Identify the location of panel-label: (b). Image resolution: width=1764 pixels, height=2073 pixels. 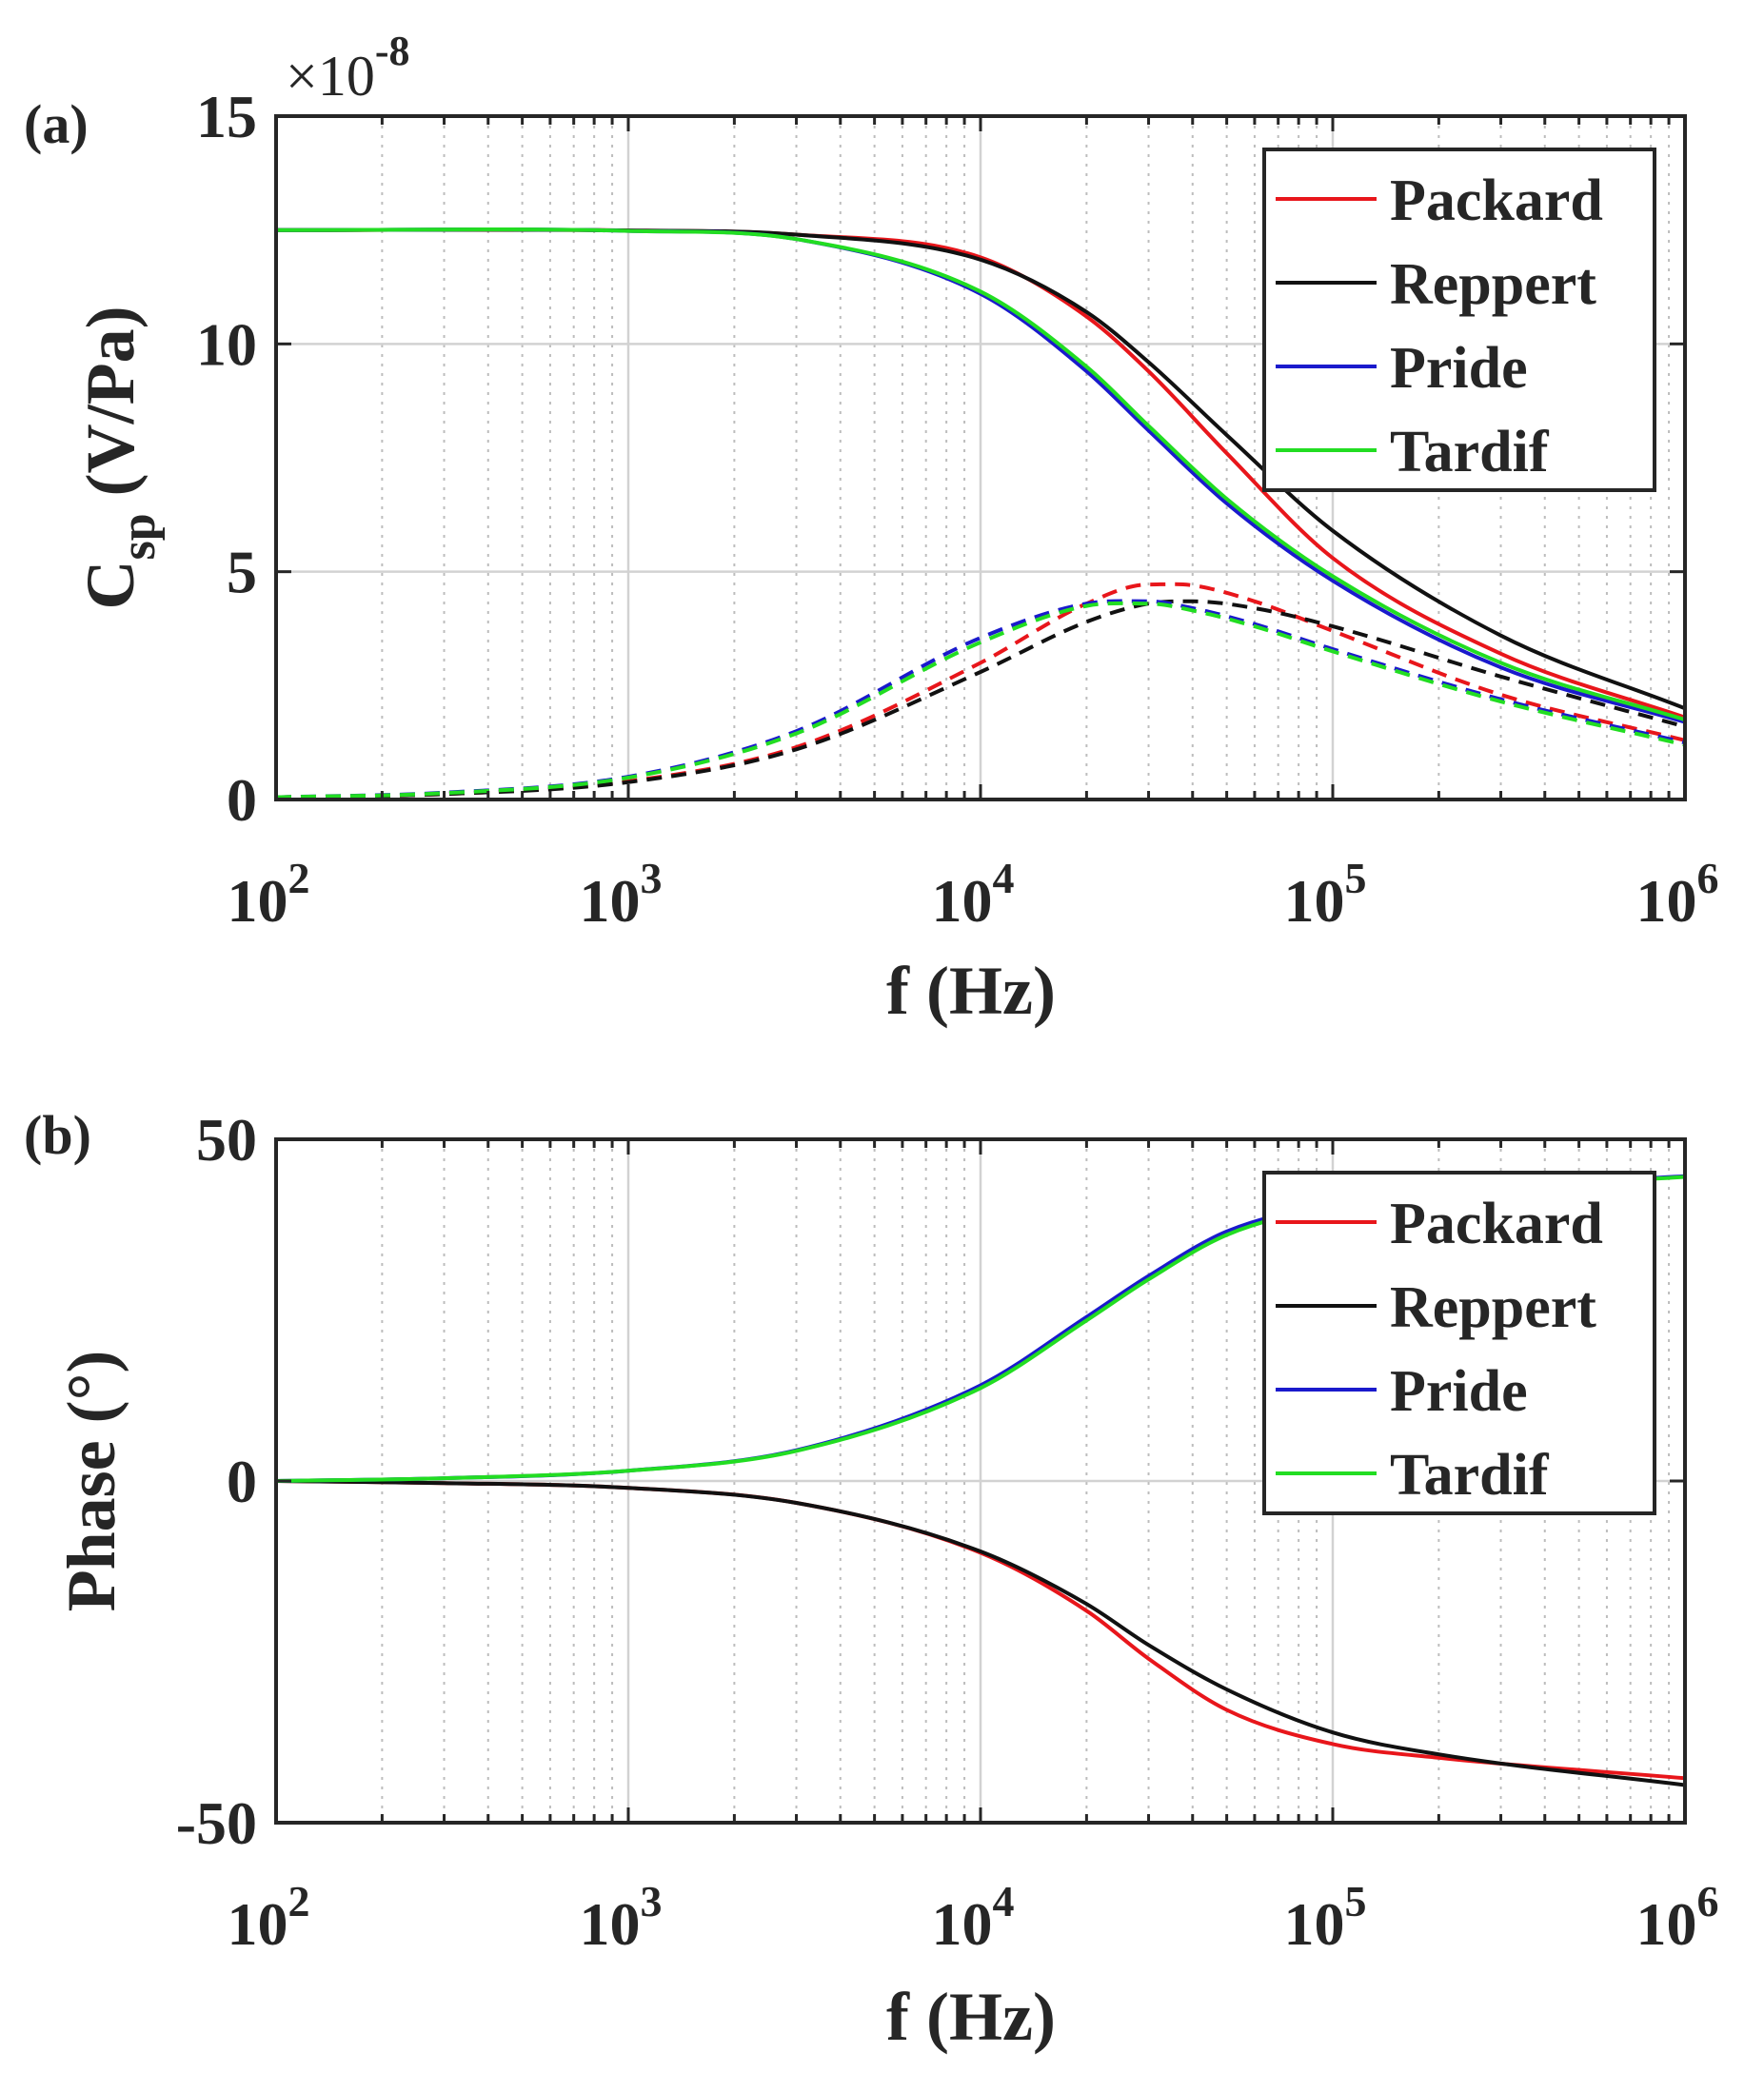
(57, 1135).